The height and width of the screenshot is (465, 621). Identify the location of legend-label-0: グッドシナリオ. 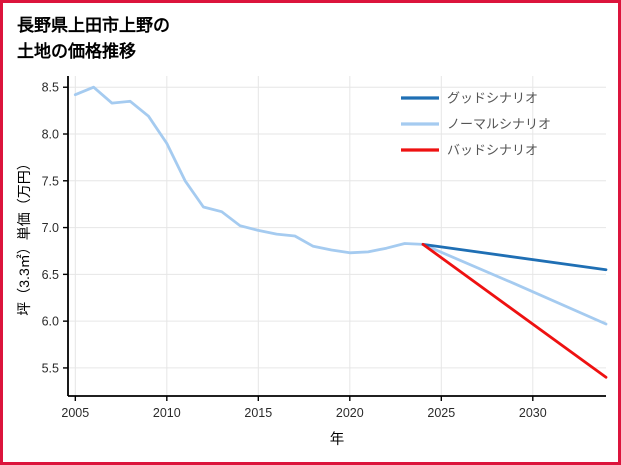
(492, 98).